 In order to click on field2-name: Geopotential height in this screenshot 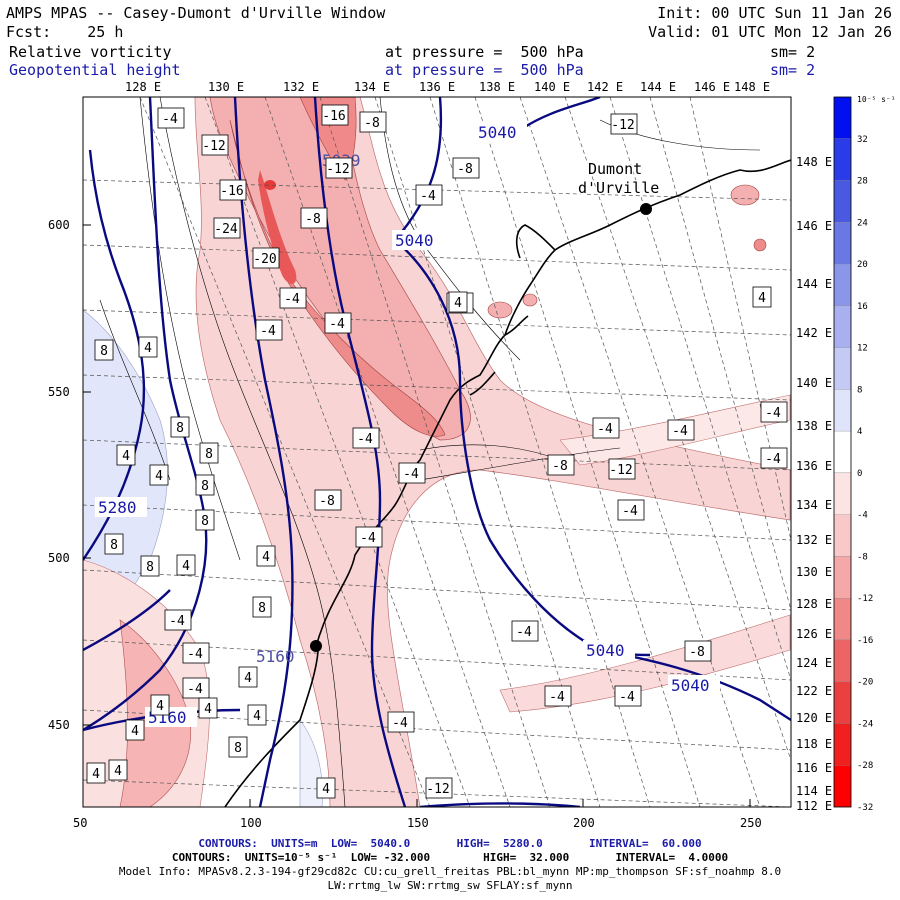, I will do `click(95, 70)`.